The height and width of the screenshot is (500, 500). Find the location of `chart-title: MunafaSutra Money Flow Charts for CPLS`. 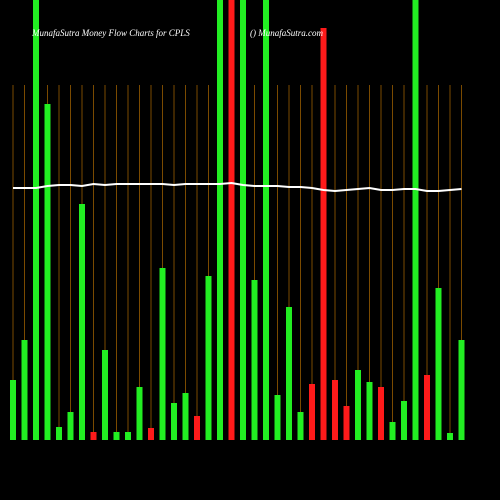

chart-title: MunafaSutra Money Flow Charts for CPLS is located at coordinates (110, 33).